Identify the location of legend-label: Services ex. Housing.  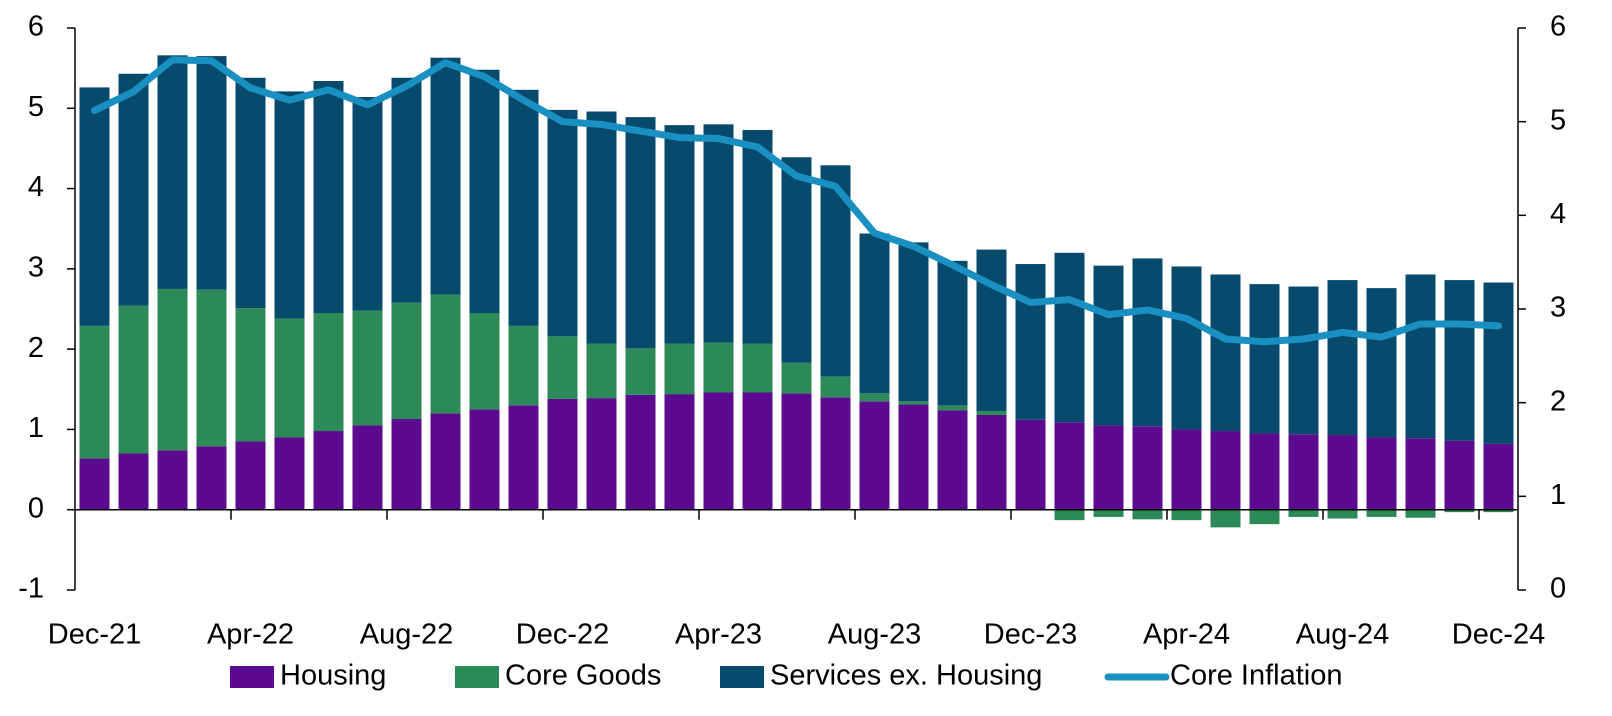
(906, 676).